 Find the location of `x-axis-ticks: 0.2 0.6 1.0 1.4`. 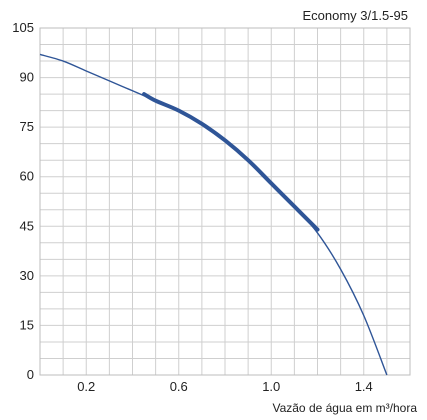

x-axis-ticks: 0.2 0.6 1.0 1.4 is located at coordinates (225, 386).